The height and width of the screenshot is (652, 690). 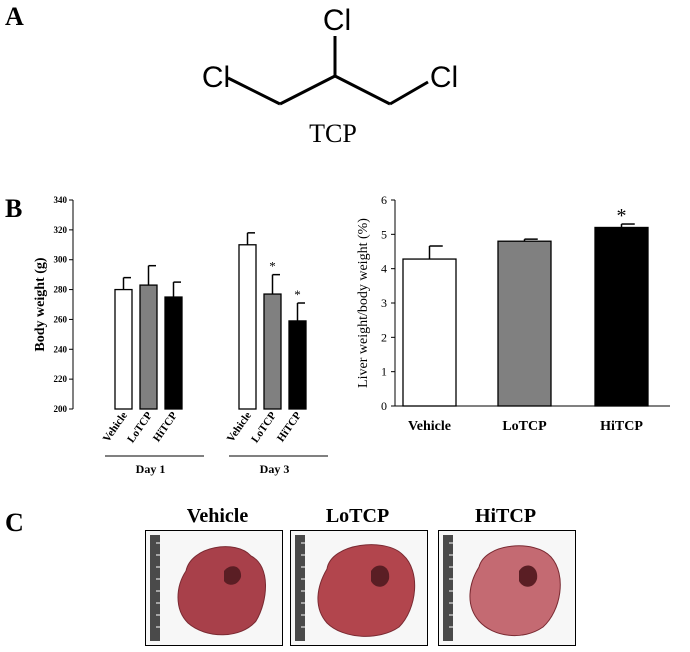 What do you see at coordinates (333, 133) in the screenshot?
I see `molecule-name: TCP` at bounding box center [333, 133].